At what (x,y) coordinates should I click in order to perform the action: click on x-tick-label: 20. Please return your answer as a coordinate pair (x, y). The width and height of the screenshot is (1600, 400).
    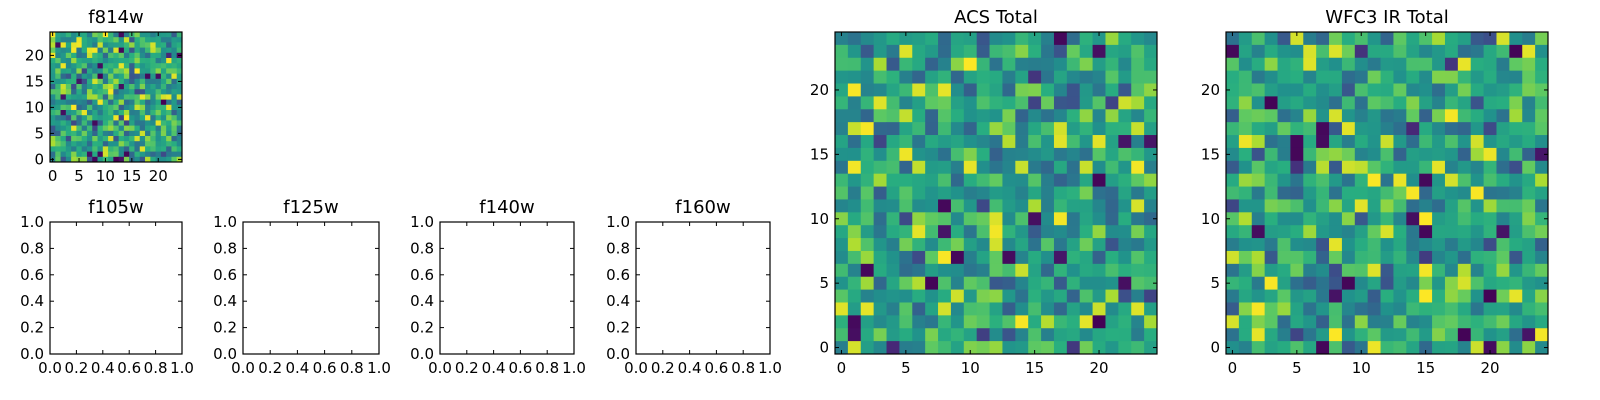
    Looking at the image, I should click on (158, 176).